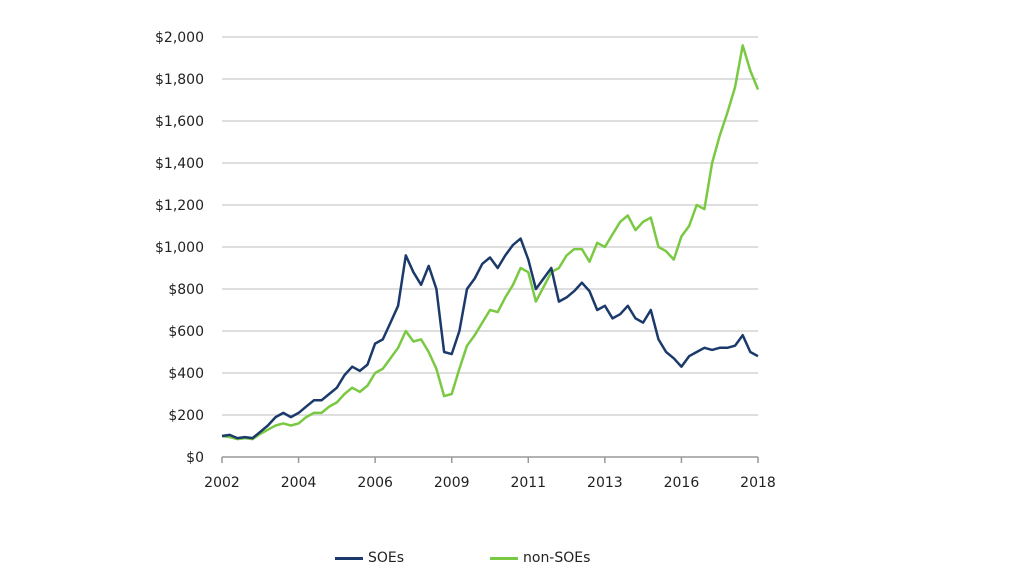 The width and height of the screenshot is (1024, 576). I want to click on x-tick-label: 2011, so click(528, 483).